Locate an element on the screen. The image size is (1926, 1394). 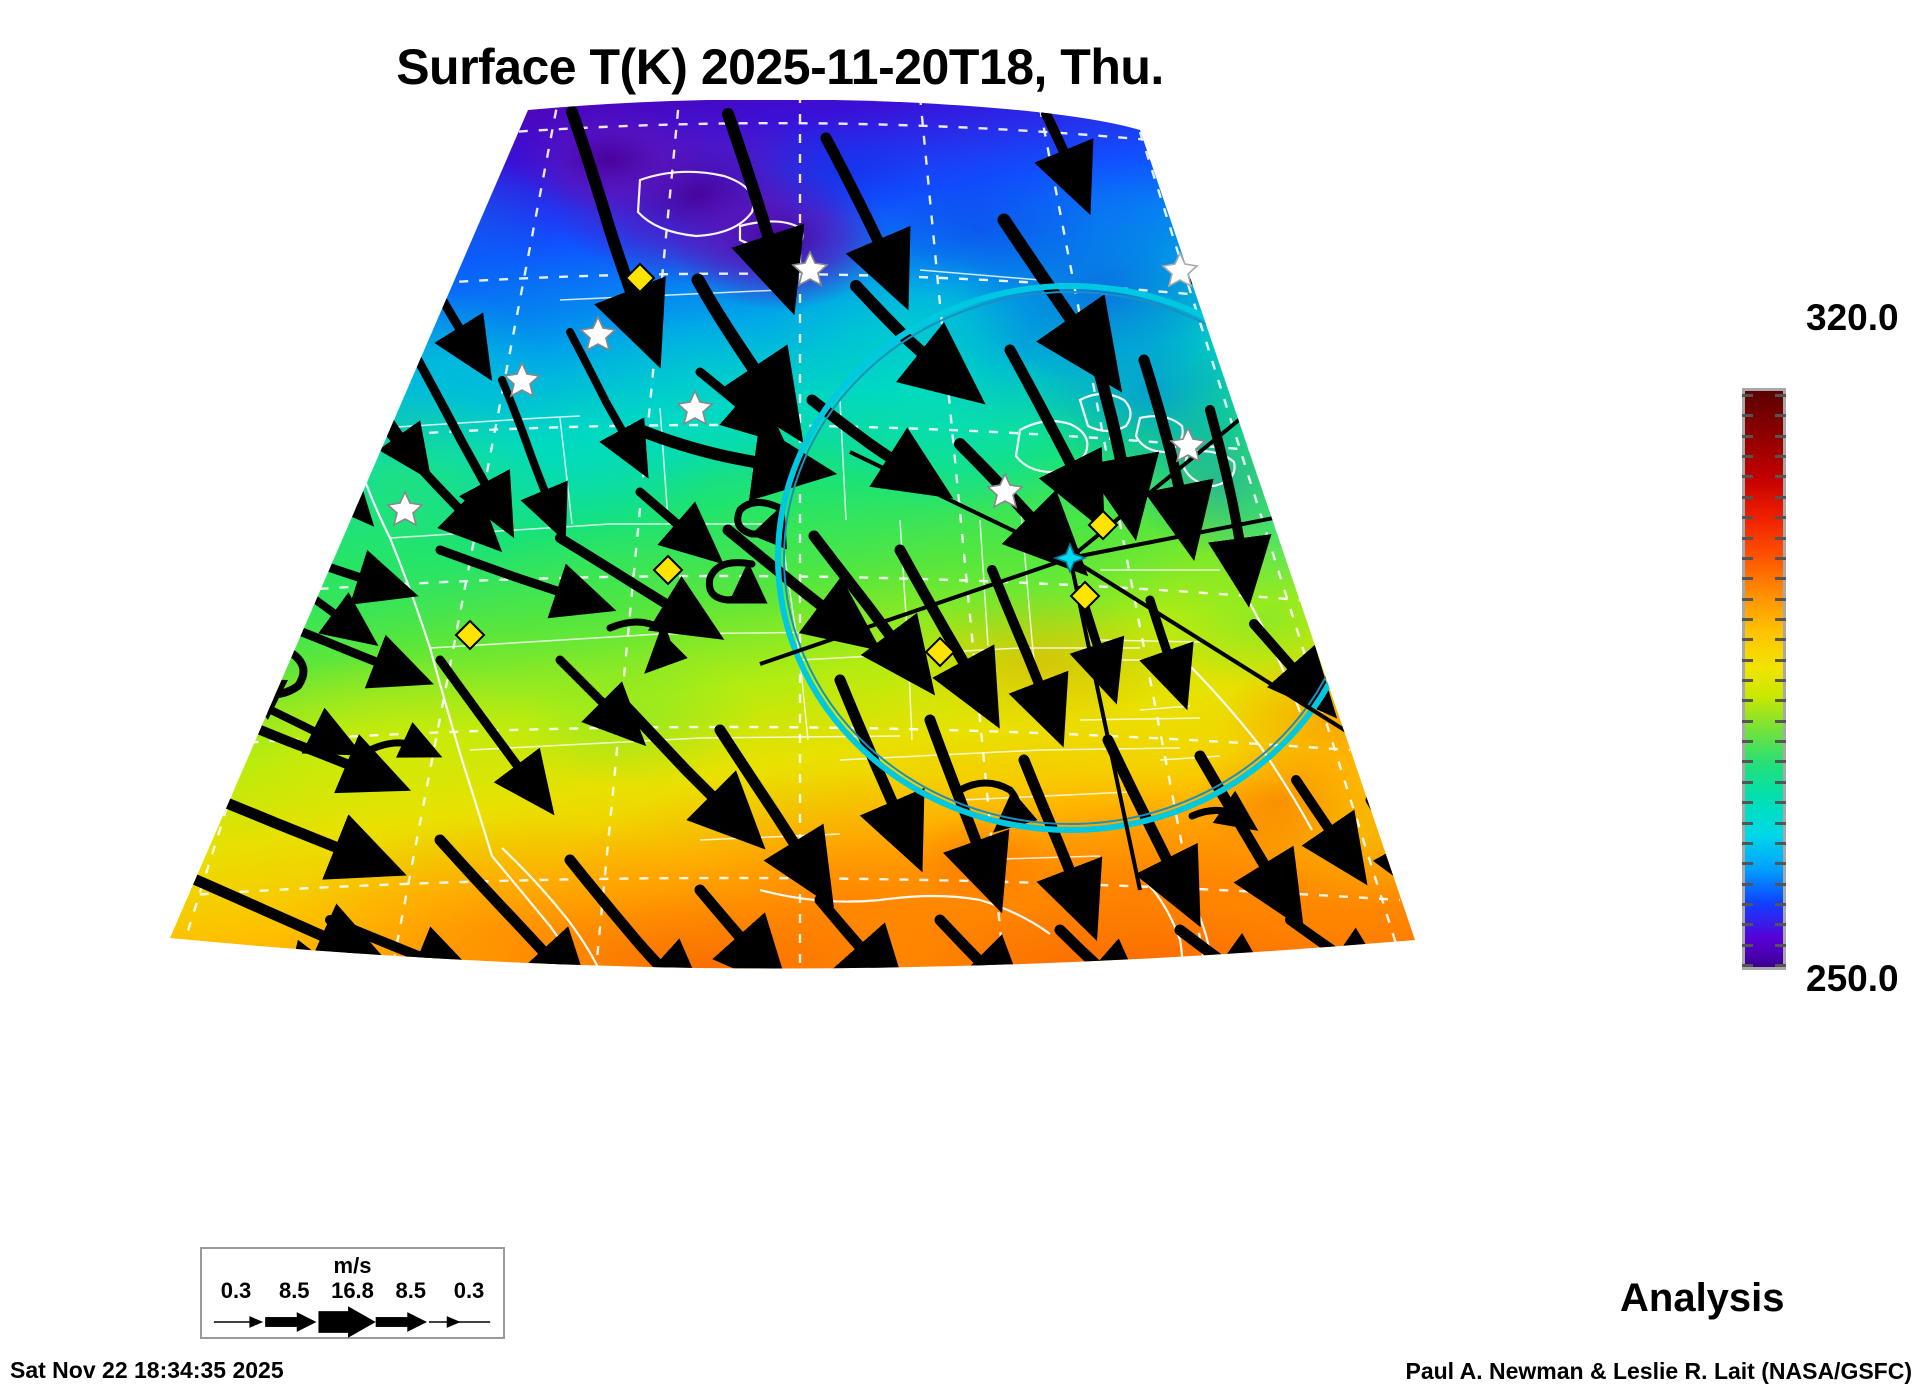
colorbar is located at coordinates (1764, 679).